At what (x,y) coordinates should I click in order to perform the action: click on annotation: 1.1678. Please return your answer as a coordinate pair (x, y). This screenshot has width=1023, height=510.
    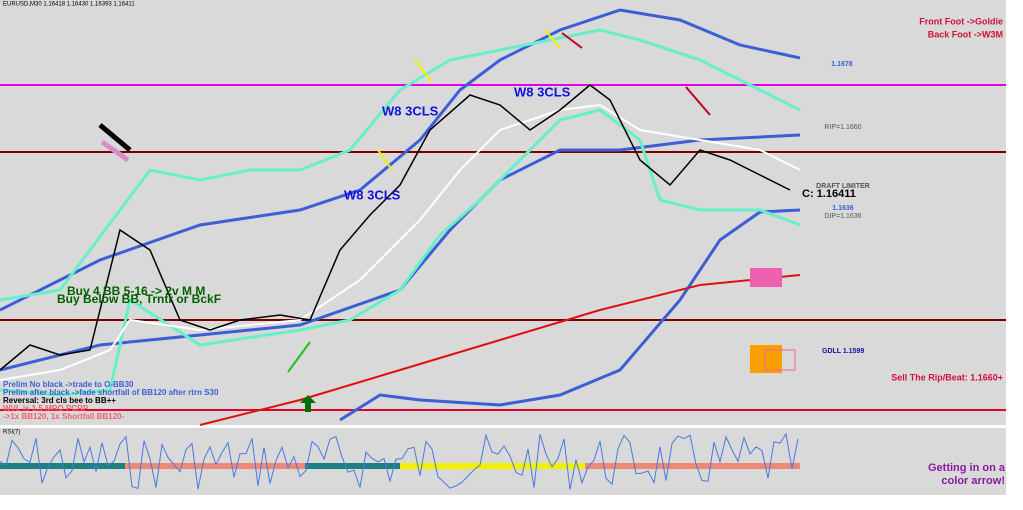
    Looking at the image, I should click on (842, 64).